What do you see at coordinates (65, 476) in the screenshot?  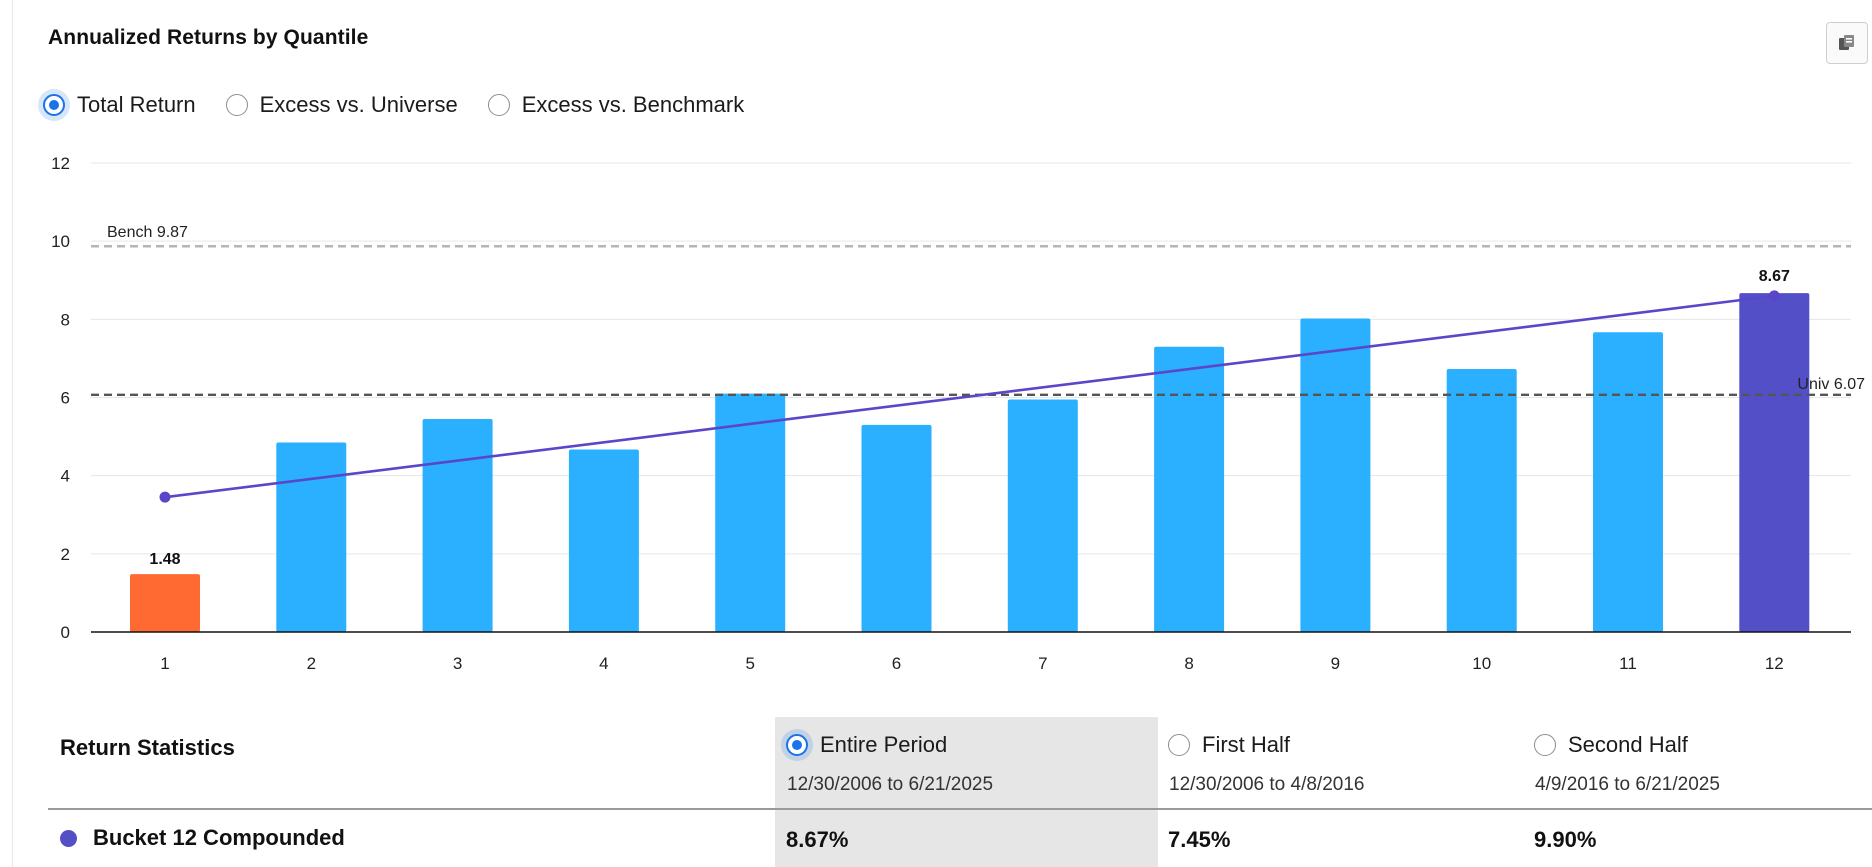 I see `y-tick-label: 4` at bounding box center [65, 476].